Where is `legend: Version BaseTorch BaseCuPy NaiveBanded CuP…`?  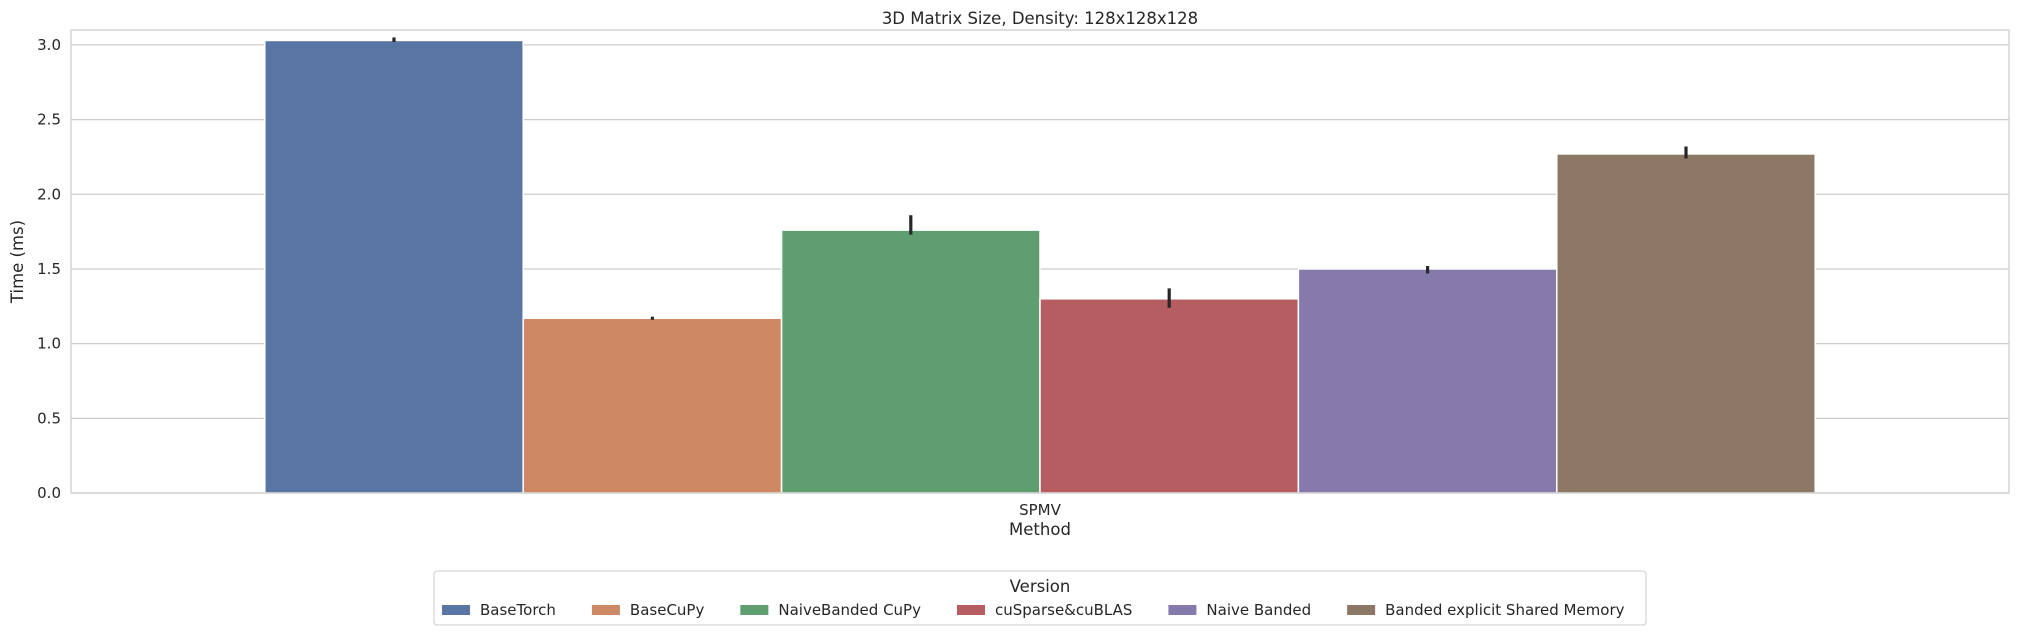
legend: Version BaseTorch BaseCuPy NaiveBanded CuP… is located at coordinates (1040, 598).